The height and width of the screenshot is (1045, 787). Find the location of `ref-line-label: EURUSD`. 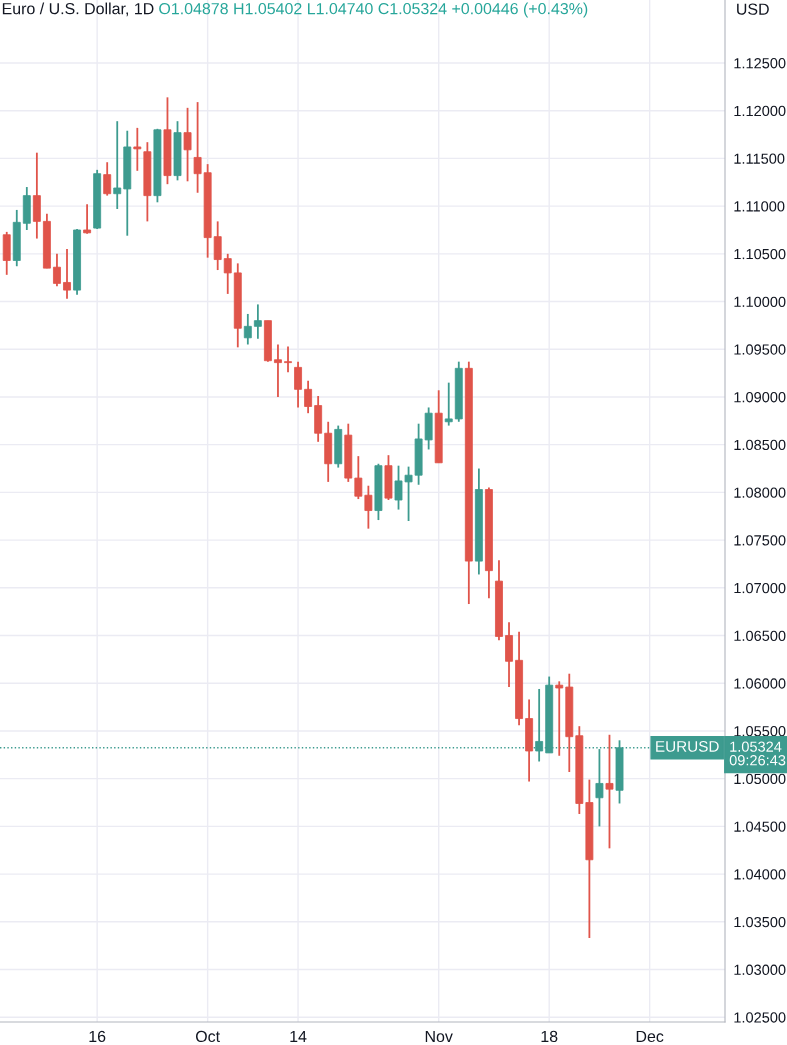

ref-line-label: EURUSD is located at coordinates (687, 746).